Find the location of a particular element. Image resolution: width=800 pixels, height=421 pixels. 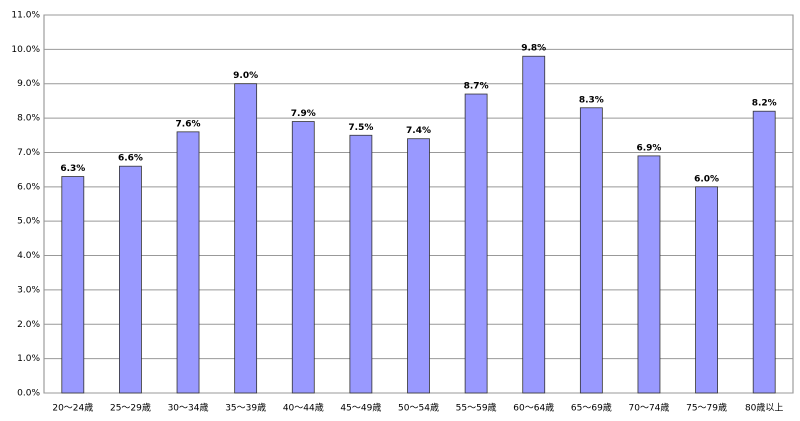

value-label: 8.7% is located at coordinates (476, 87).